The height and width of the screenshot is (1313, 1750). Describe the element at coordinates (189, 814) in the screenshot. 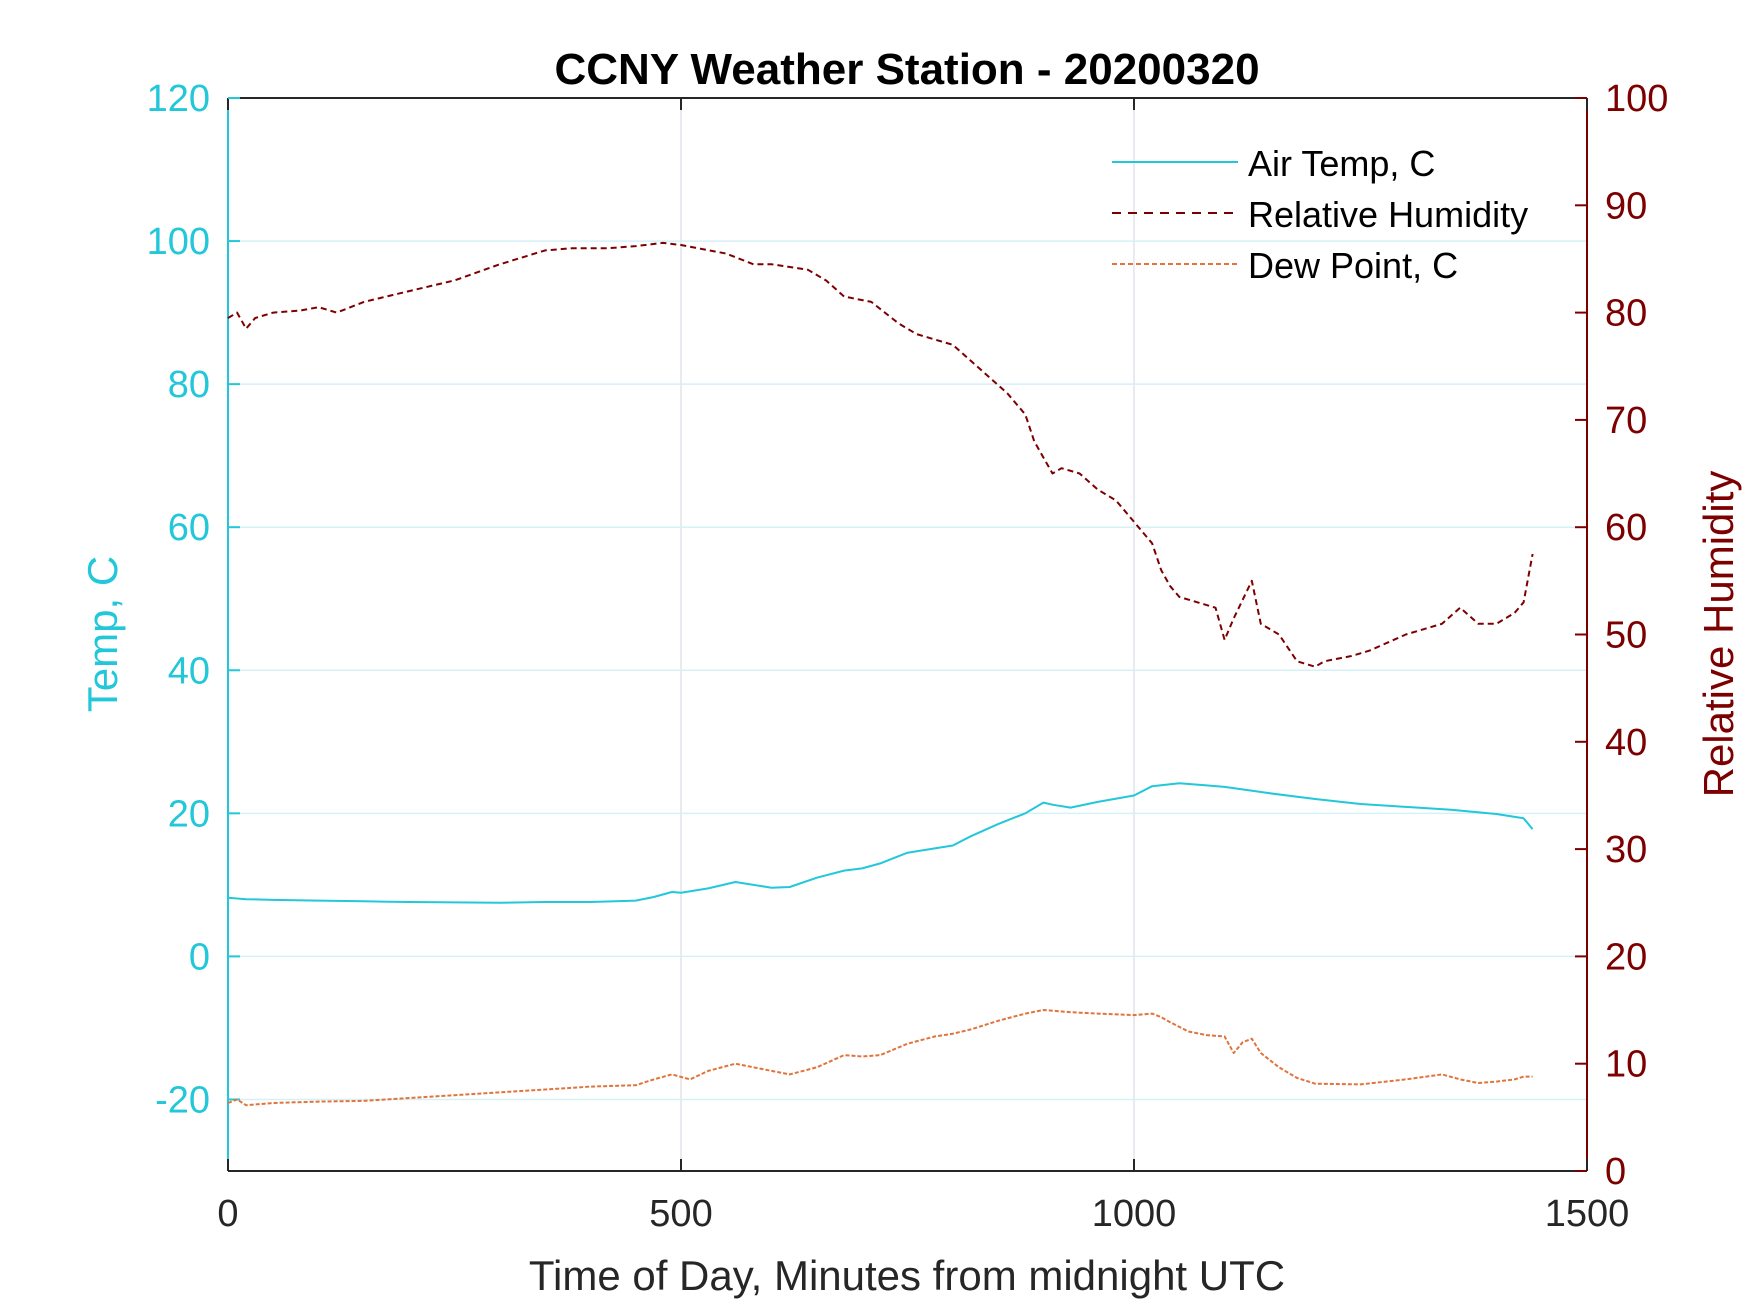

I see `left-y-tick-label: 20` at that location.